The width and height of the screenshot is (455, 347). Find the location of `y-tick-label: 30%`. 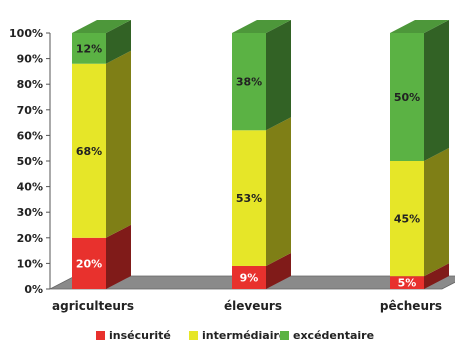

y-tick-label: 30% is located at coordinates (30, 212).